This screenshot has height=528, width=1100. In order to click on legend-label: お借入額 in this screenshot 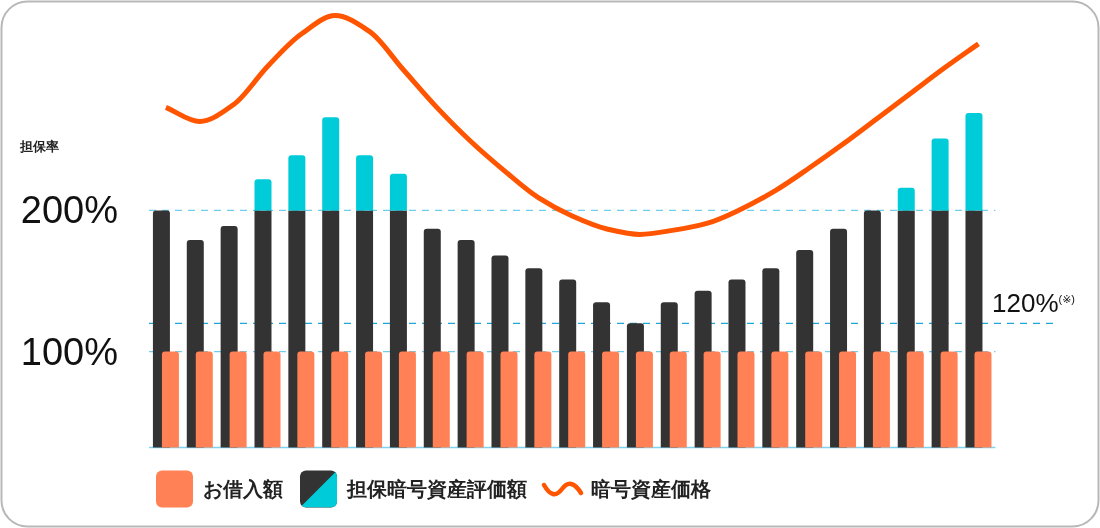, I will do `click(243, 489)`.